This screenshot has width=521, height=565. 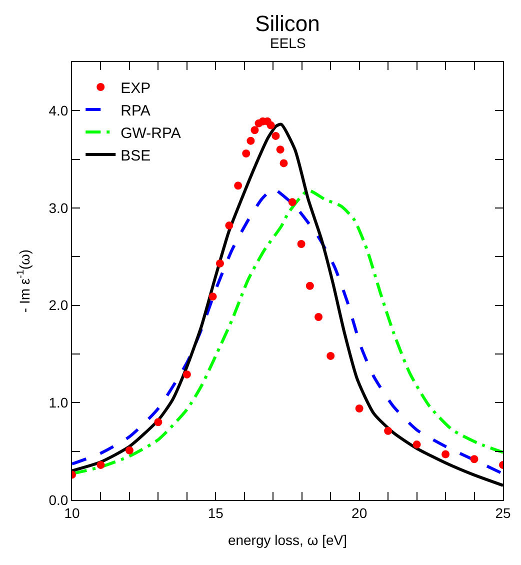 What do you see at coordinates (58, 305) in the screenshot?
I see `y-tick-label: 2.0` at bounding box center [58, 305].